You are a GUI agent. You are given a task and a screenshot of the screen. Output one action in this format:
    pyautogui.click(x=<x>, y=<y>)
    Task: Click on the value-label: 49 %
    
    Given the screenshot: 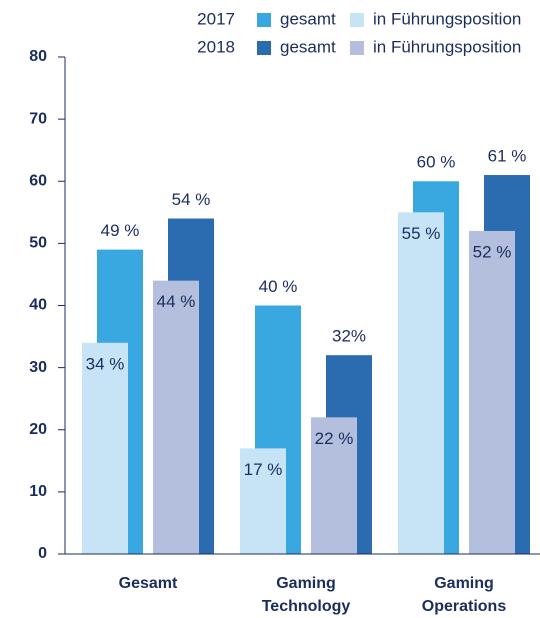 What is the action you would take?
    pyautogui.click(x=120, y=230)
    